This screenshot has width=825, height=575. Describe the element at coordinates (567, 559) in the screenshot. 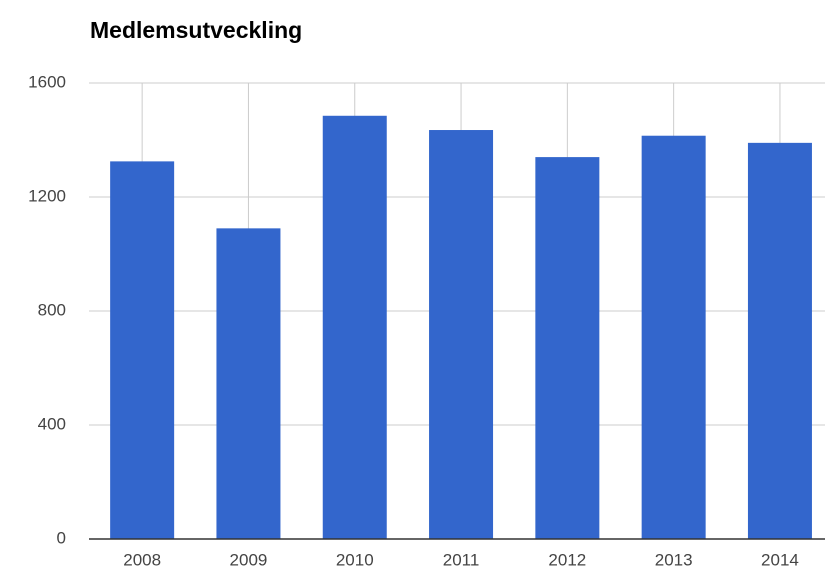

I see `x-tick-label: 2012` at that location.